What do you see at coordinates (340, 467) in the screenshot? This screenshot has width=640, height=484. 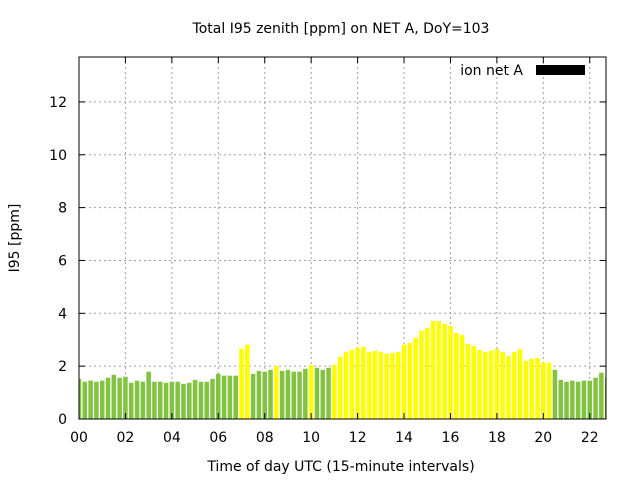 I see `x-axis-label: Time of day UTC (15-minute intervals)` at bounding box center [340, 467].